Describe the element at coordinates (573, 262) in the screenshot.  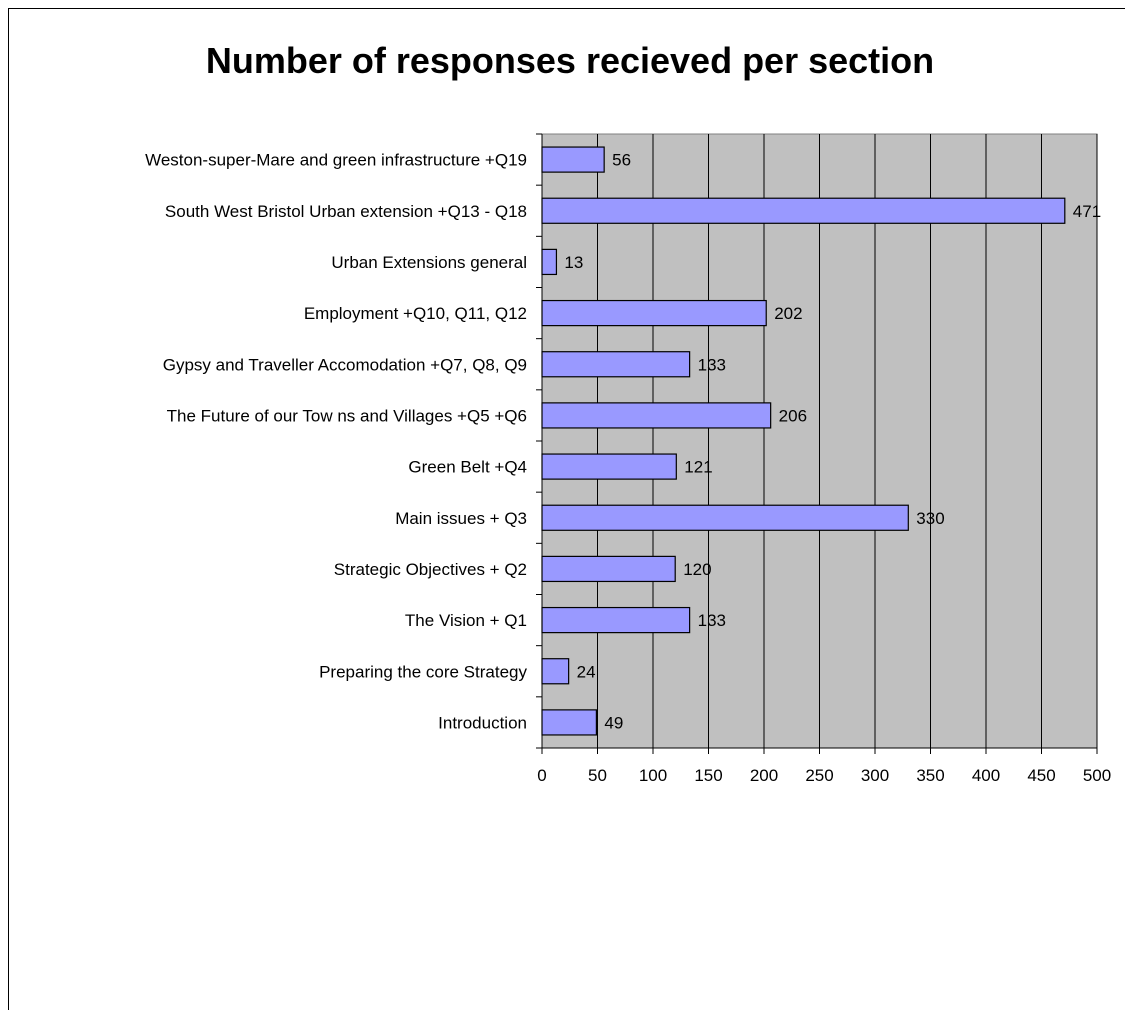
I see `data-label: 13` at that location.